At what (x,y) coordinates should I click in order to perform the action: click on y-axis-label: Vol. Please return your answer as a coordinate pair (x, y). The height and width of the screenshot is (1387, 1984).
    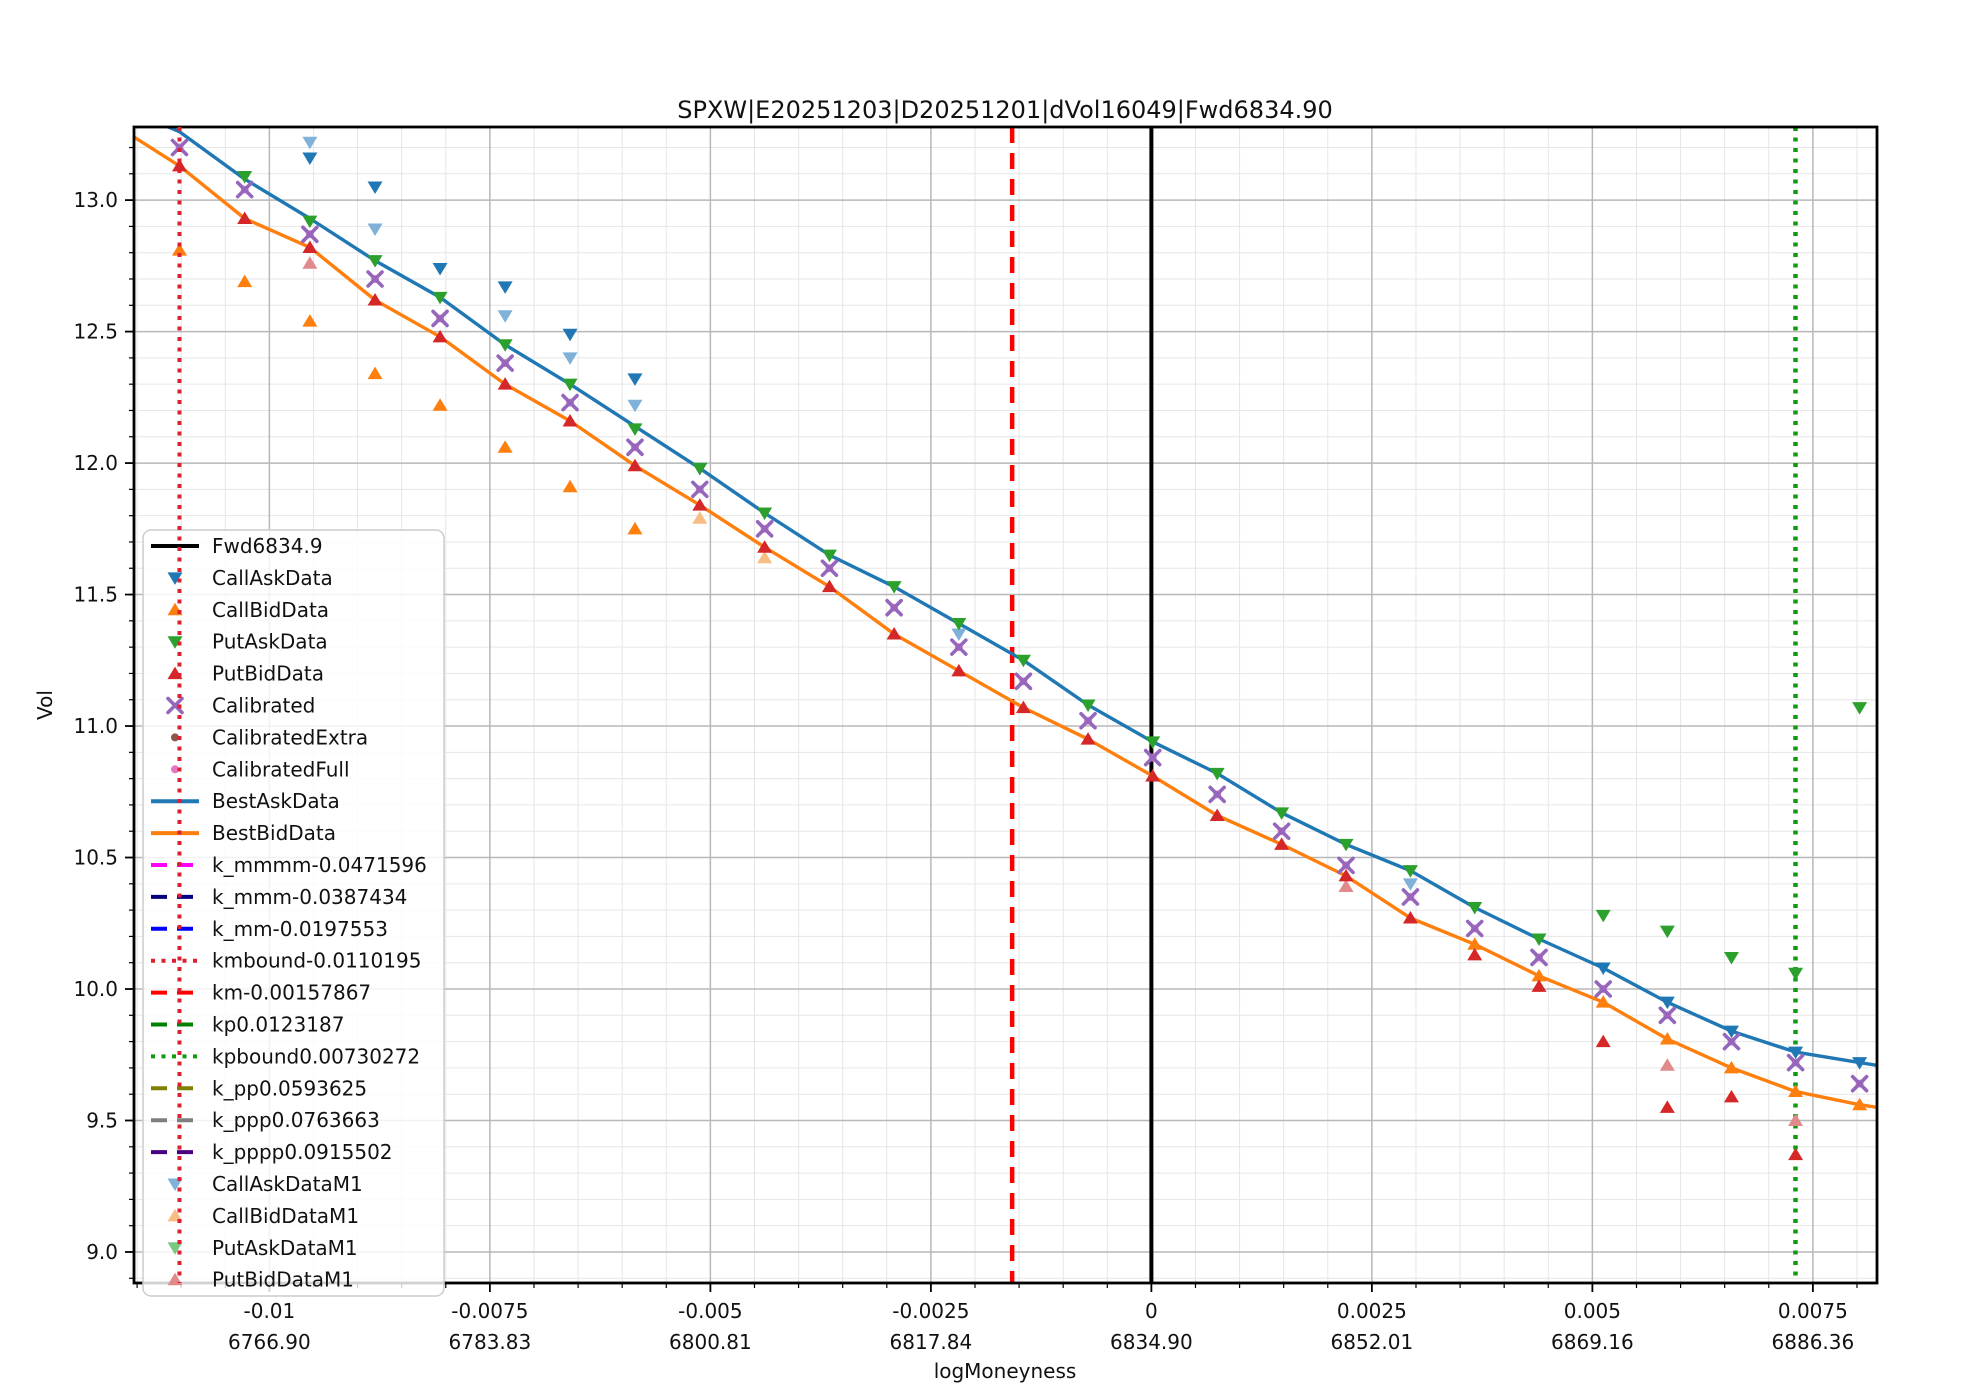
    Looking at the image, I should click on (45, 705).